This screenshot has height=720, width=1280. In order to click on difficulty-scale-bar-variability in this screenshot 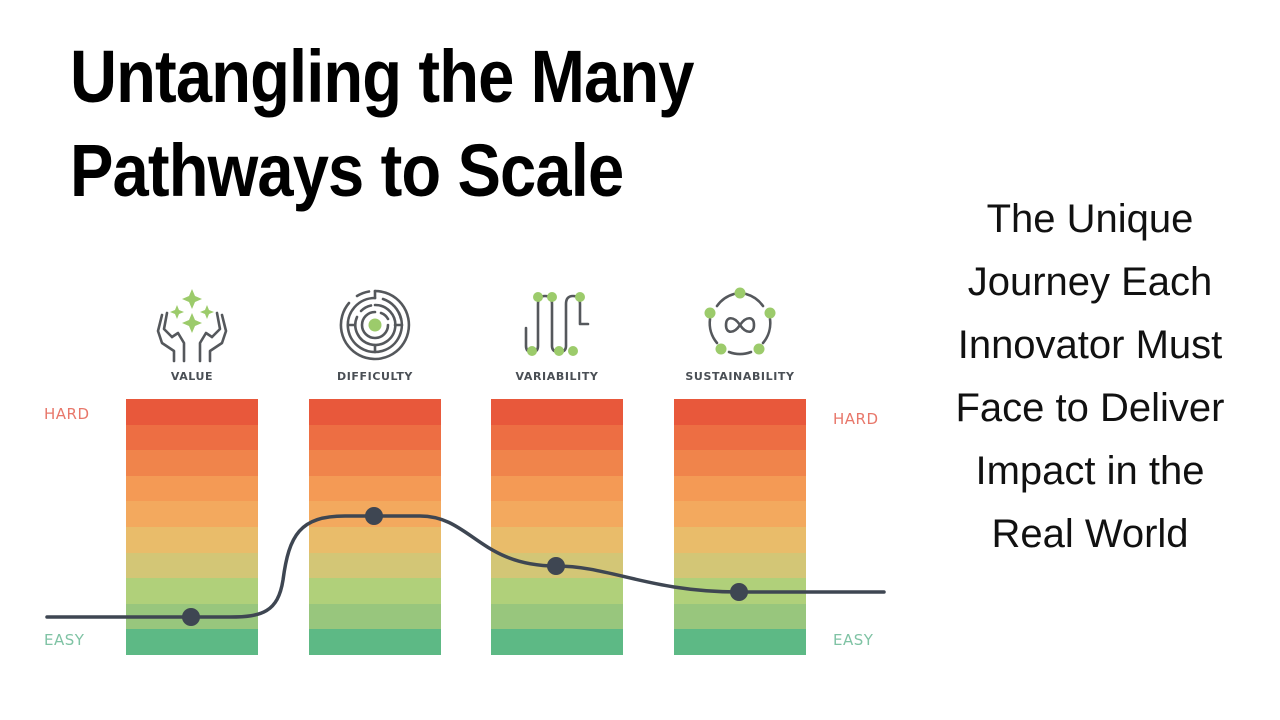, I will do `click(557, 527)`.